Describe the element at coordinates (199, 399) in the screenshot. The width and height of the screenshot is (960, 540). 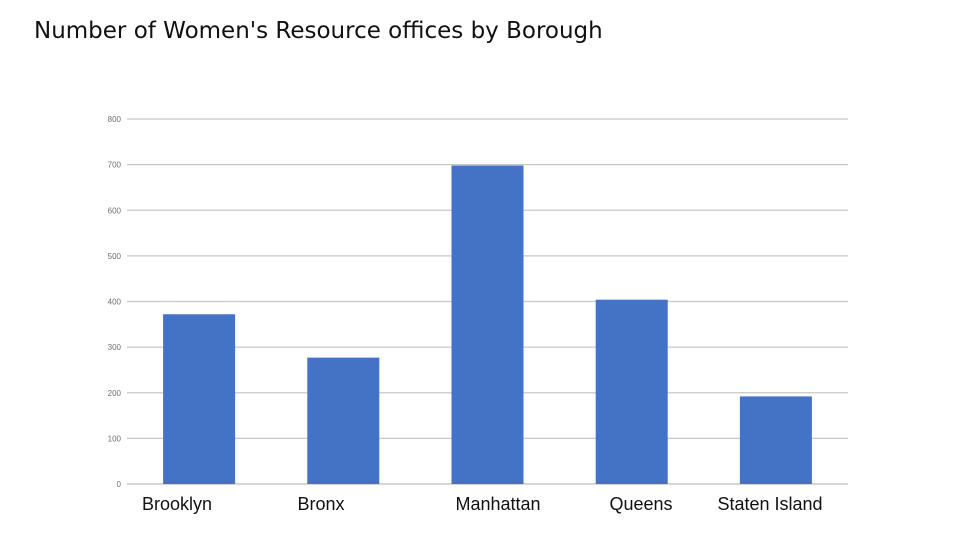
I see `bar-brooklyn` at that location.